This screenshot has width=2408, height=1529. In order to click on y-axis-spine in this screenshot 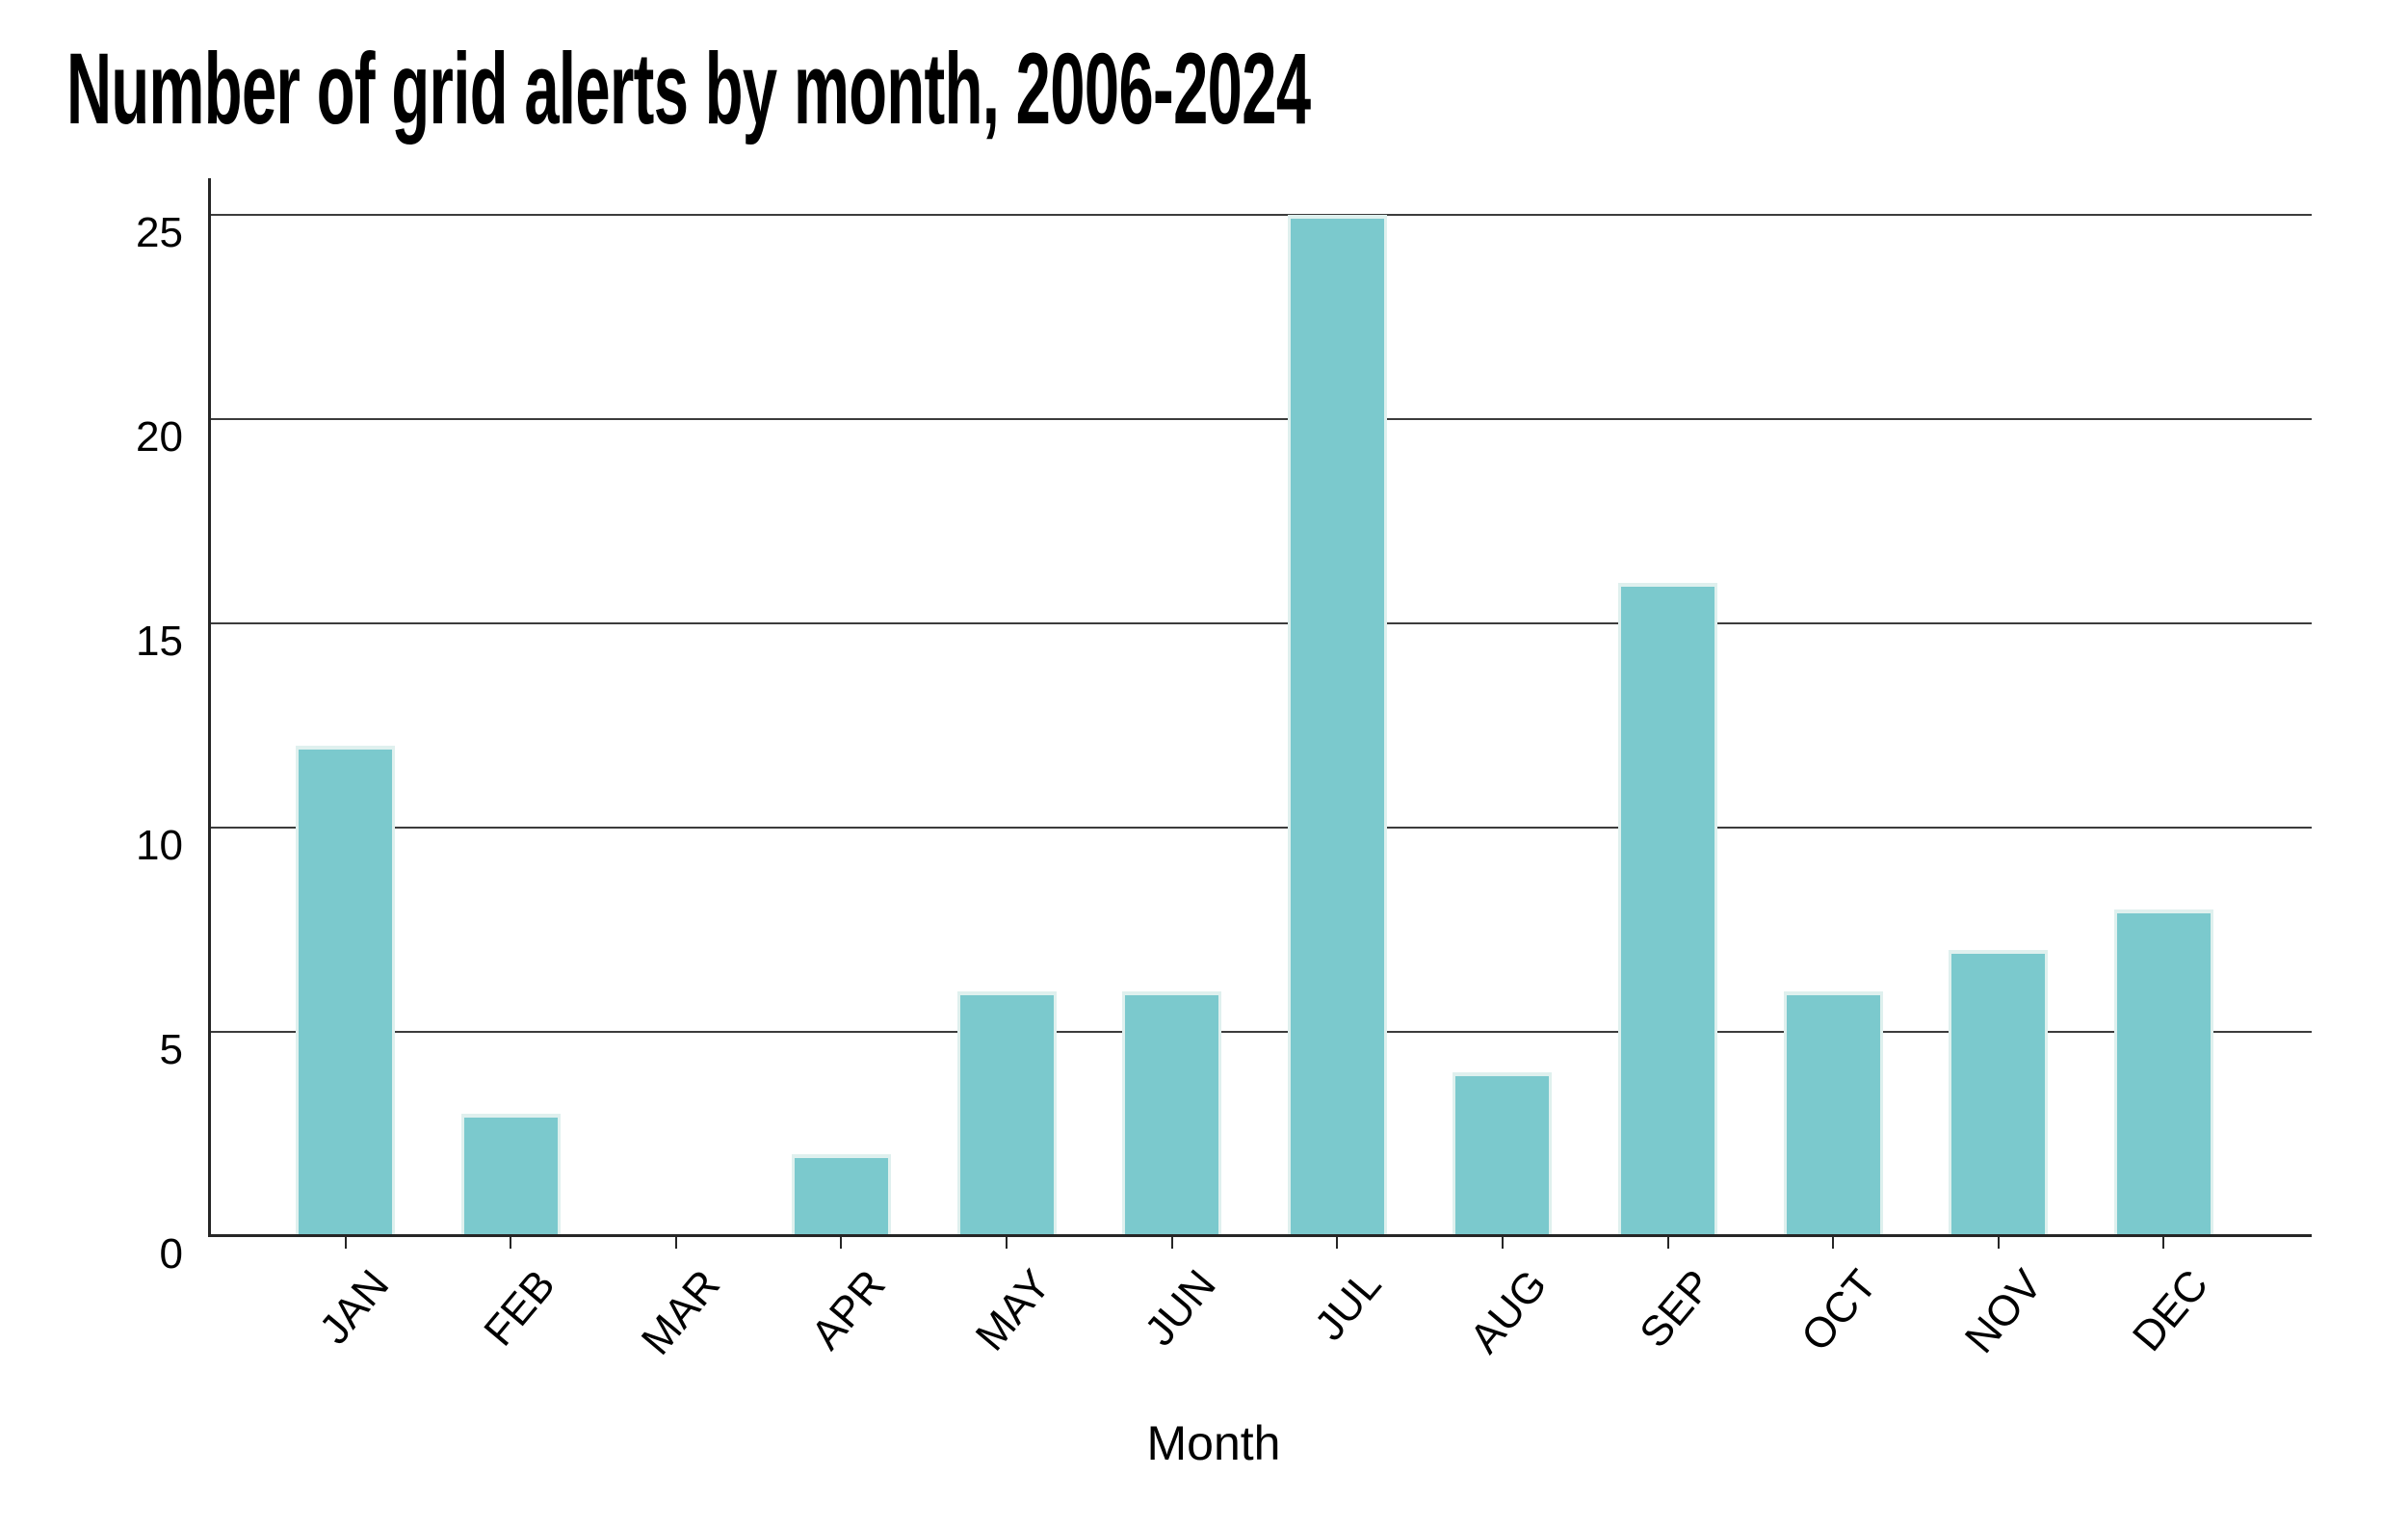, I will do `click(209, 707)`.